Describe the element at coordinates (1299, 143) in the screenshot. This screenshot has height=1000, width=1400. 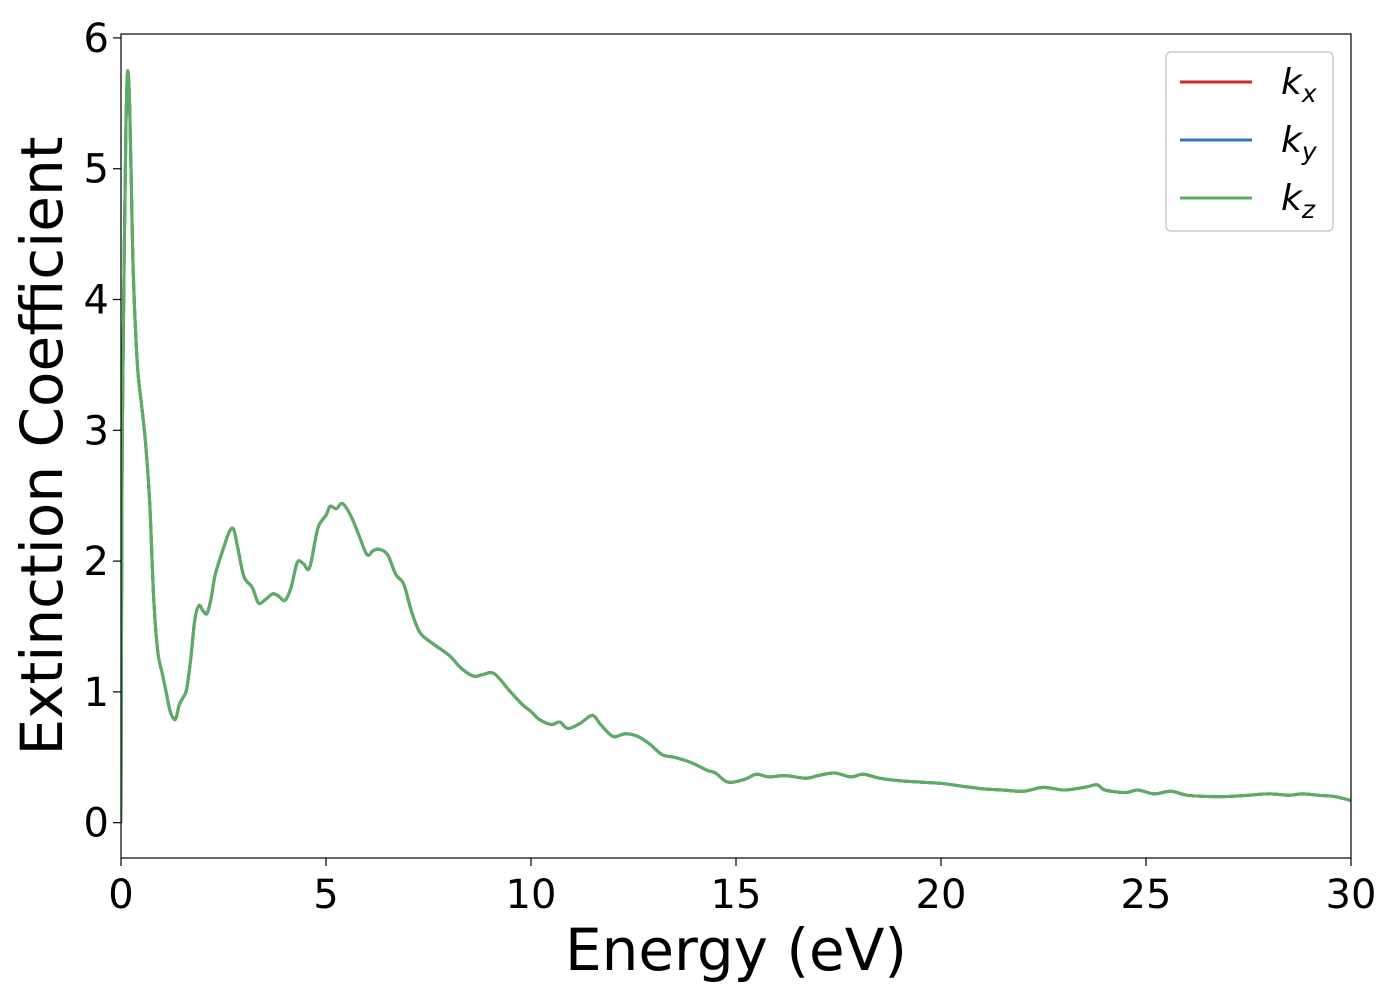
I see `legend-label-ky: ky` at that location.